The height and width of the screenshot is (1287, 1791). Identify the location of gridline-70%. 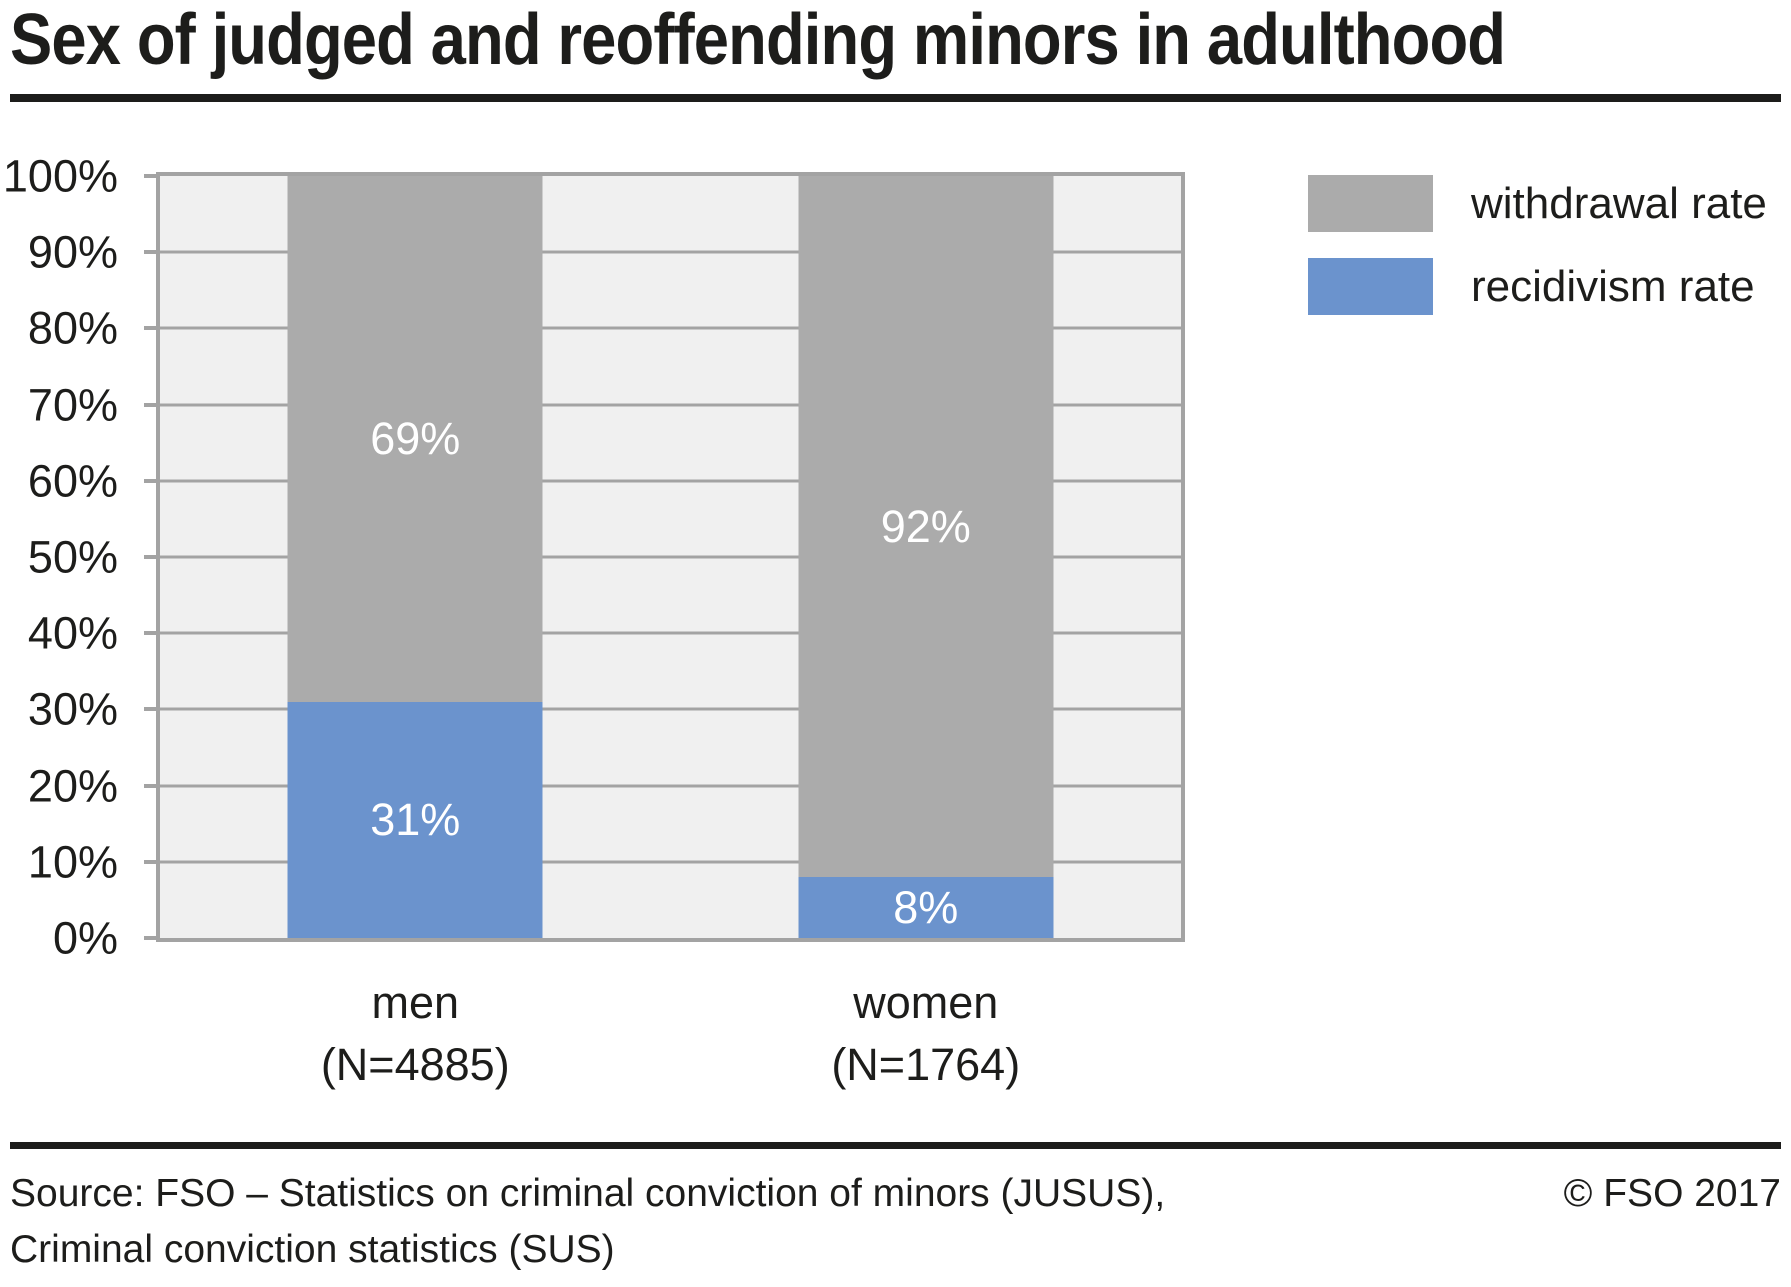
(670, 405).